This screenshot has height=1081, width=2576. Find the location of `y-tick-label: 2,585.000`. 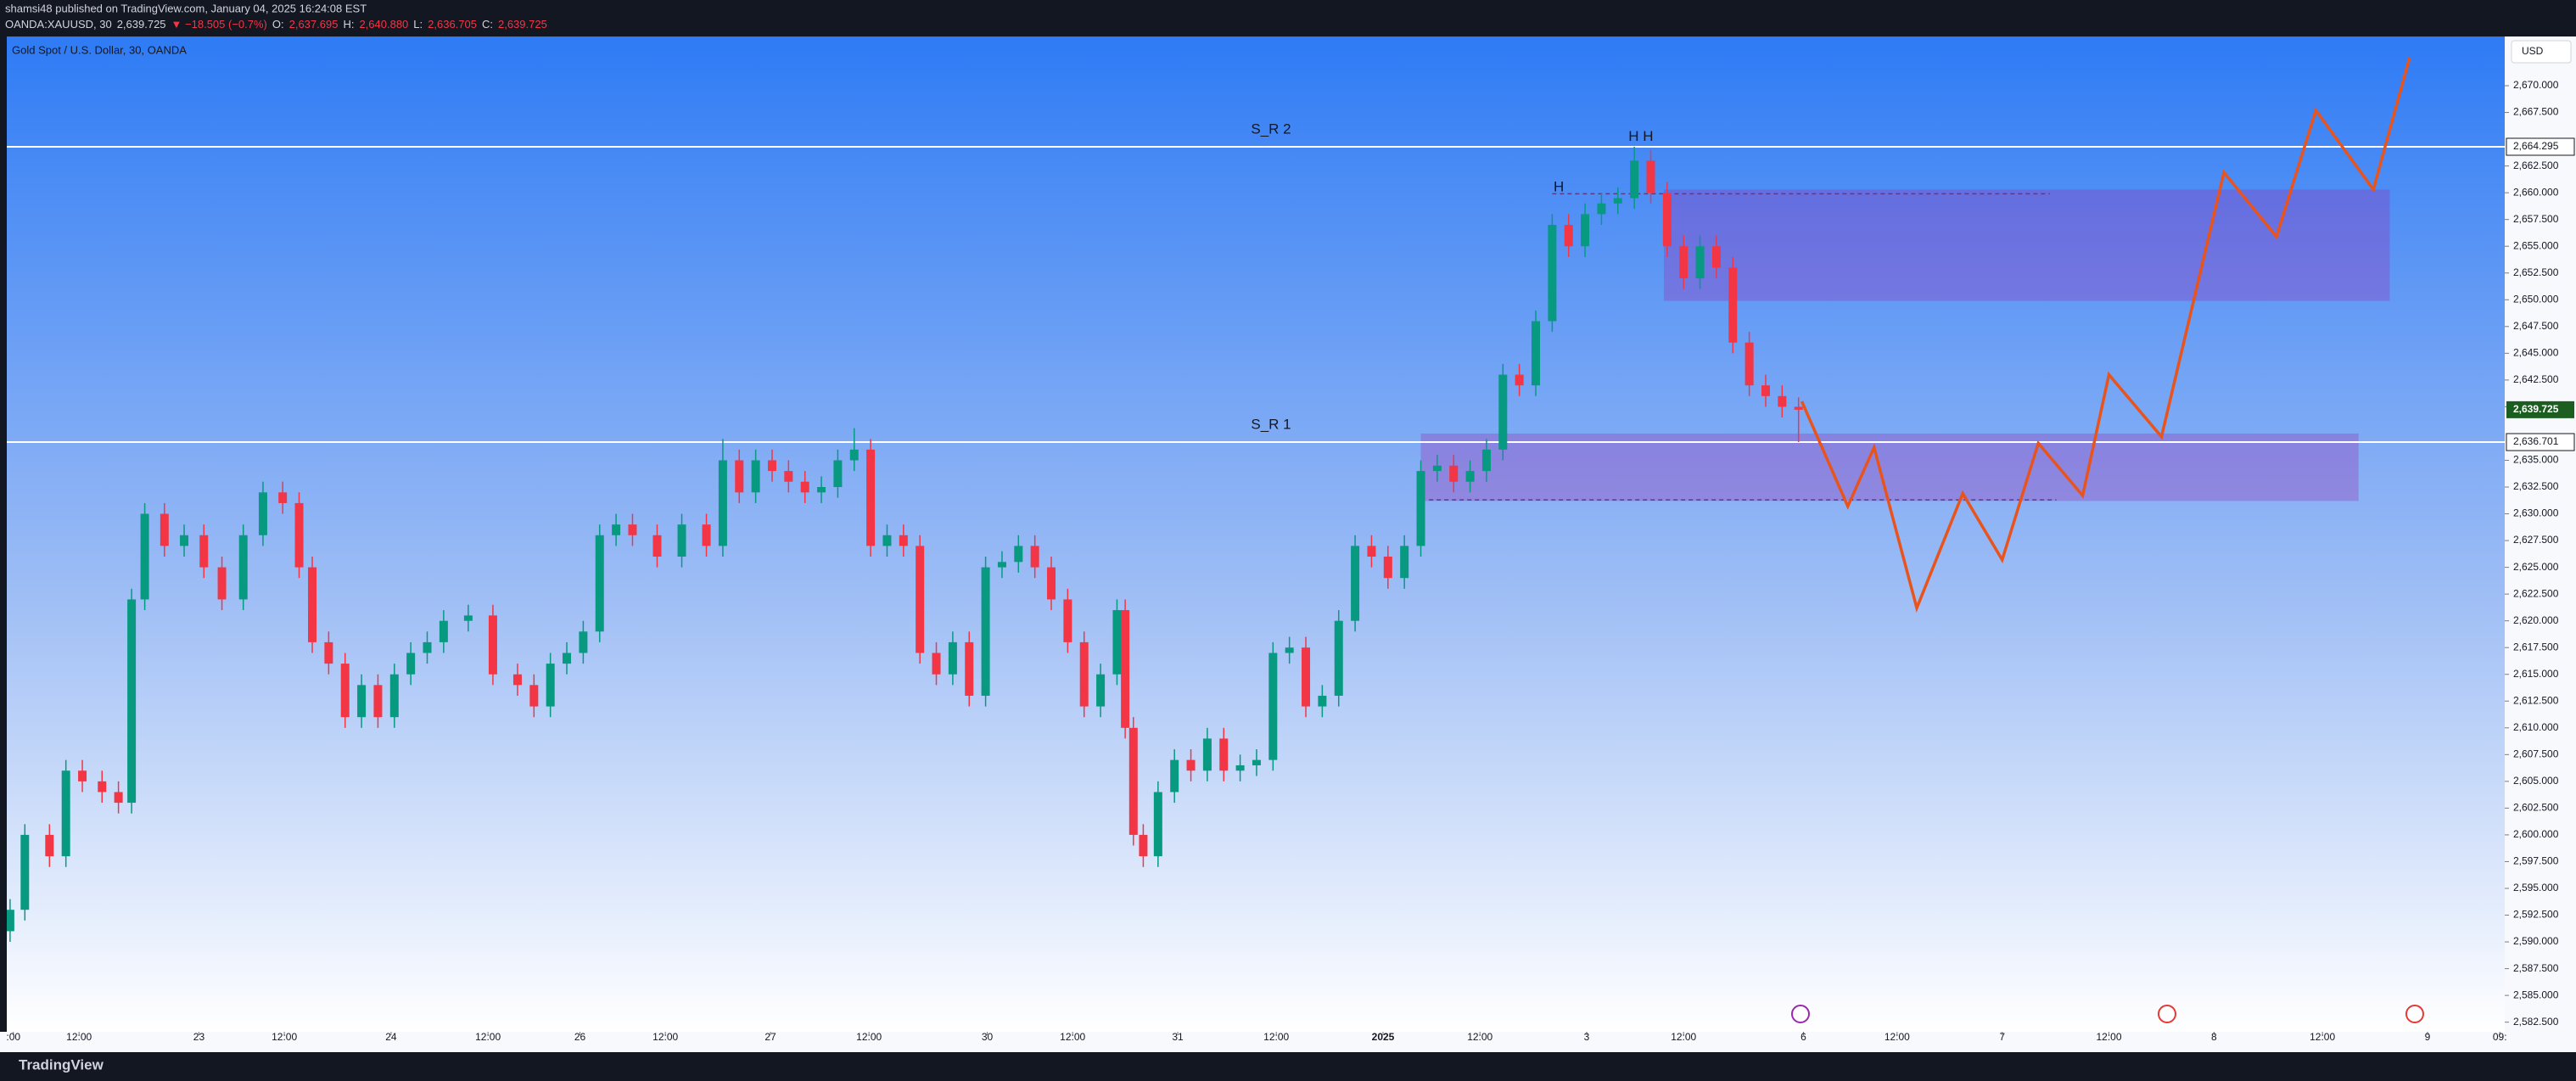

y-tick-label: 2,585.000 is located at coordinates (2536, 995).